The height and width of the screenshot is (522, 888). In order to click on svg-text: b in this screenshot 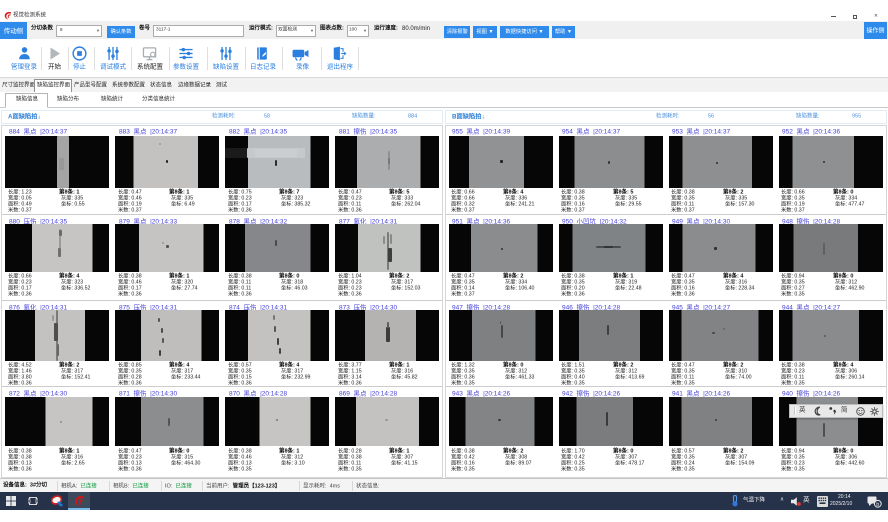, I will do `click(877, 505)`.